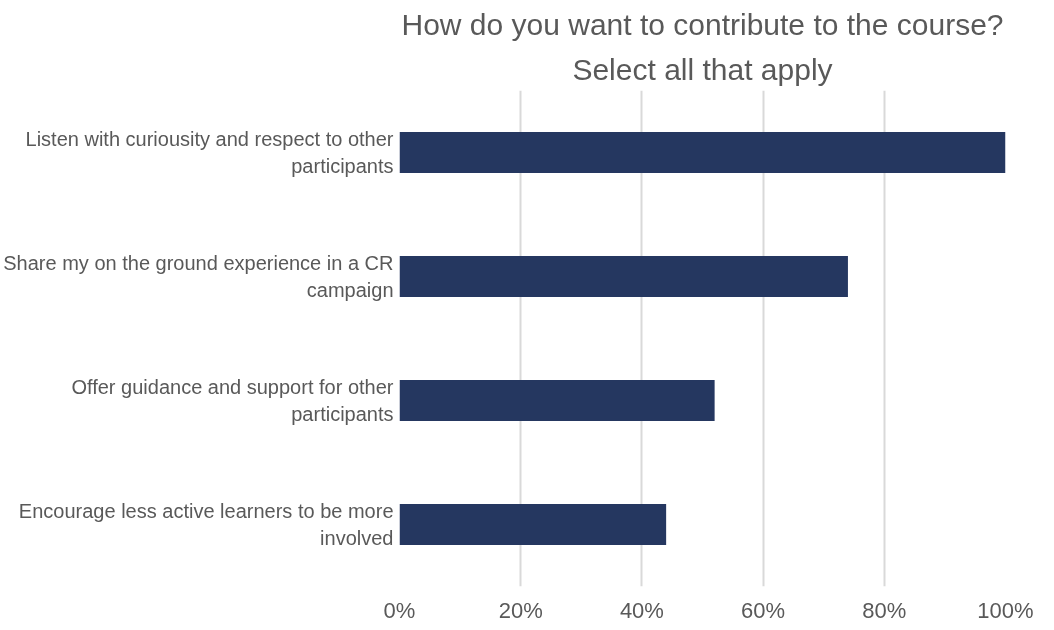  I want to click on x-tick-label: 0%, so click(399, 610).